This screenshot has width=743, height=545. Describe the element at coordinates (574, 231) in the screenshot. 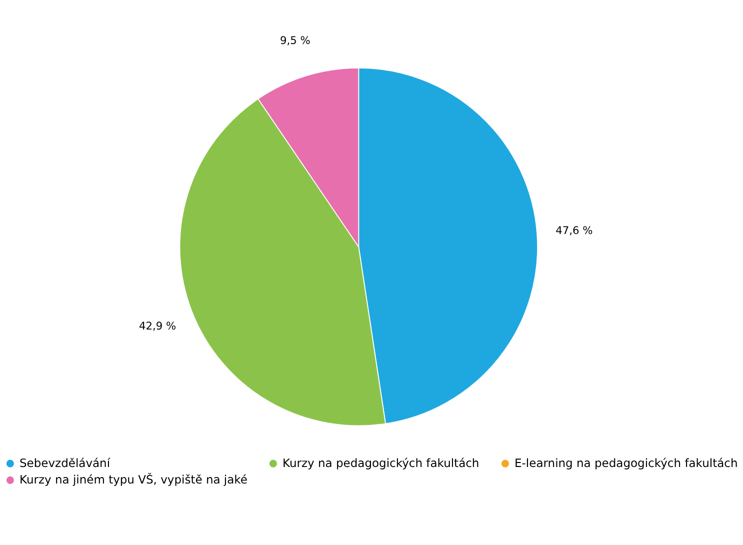

I see `data-label: 47,6 %` at that location.